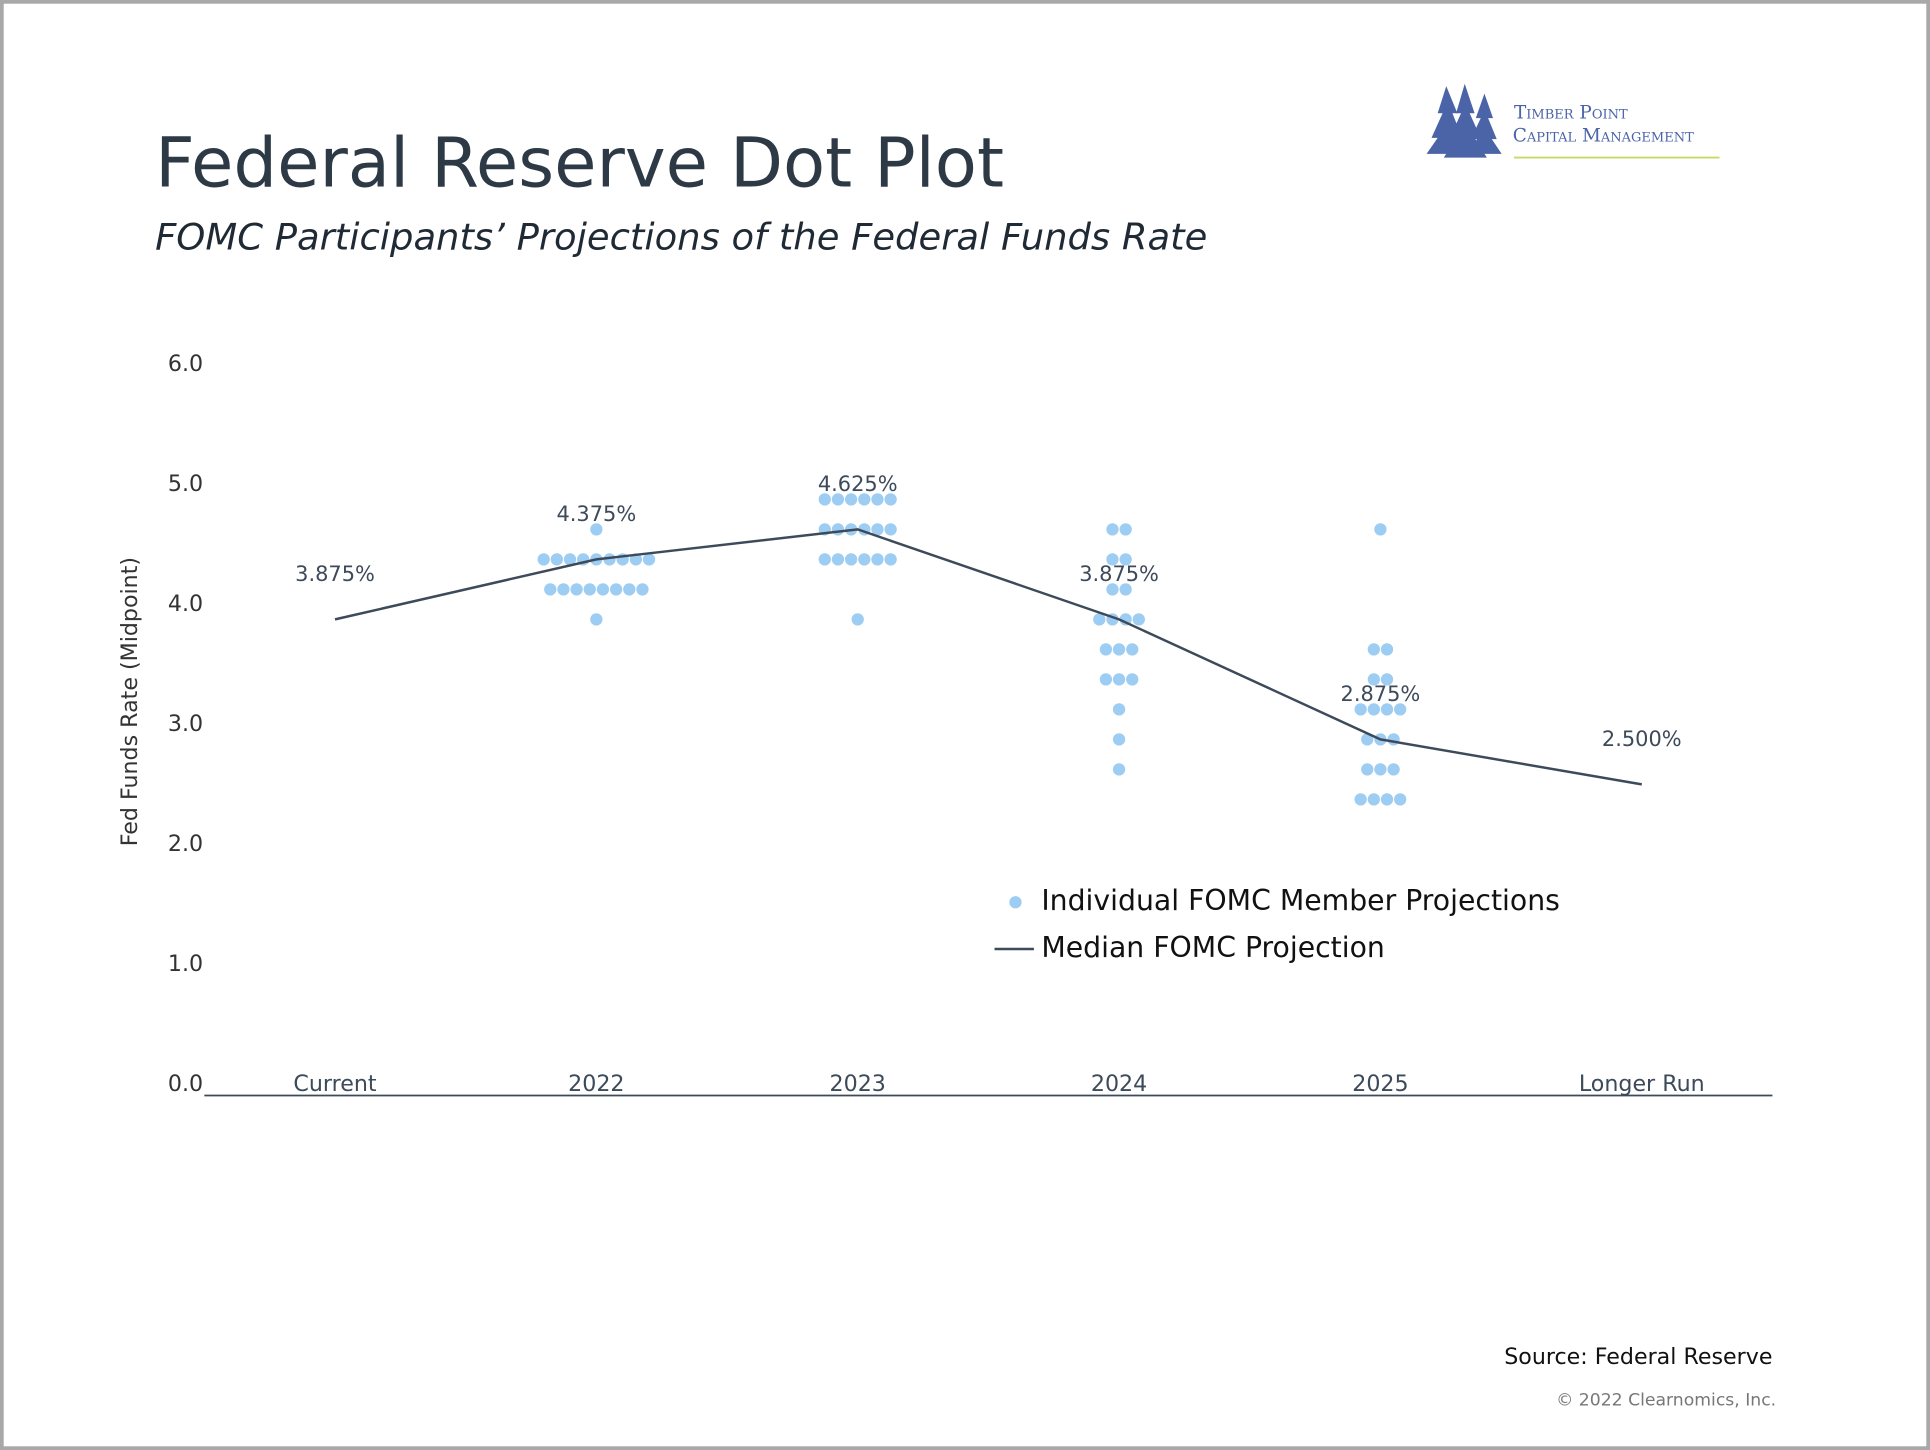 The width and height of the screenshot is (1930, 1450). I want to click on chart-title: Federal Reserve Dot Plot, so click(579, 163).